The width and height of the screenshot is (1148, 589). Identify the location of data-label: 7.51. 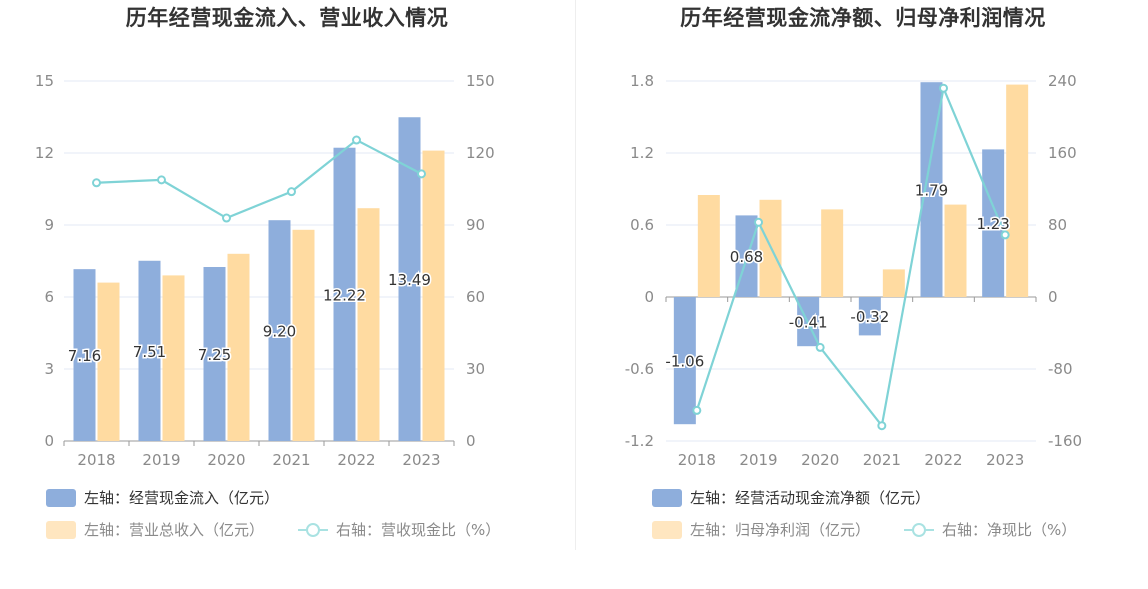
(149, 352).